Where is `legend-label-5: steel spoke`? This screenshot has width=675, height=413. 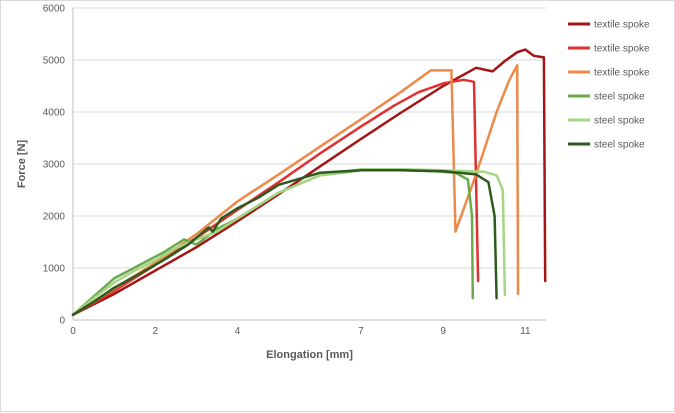 legend-label-5: steel spoke is located at coordinates (619, 121).